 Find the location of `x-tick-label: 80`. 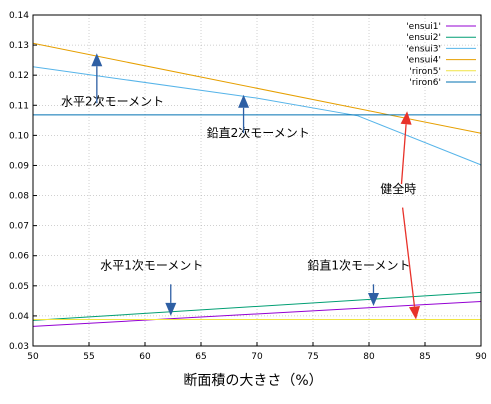

x-tick-label: 80 is located at coordinates (369, 357).